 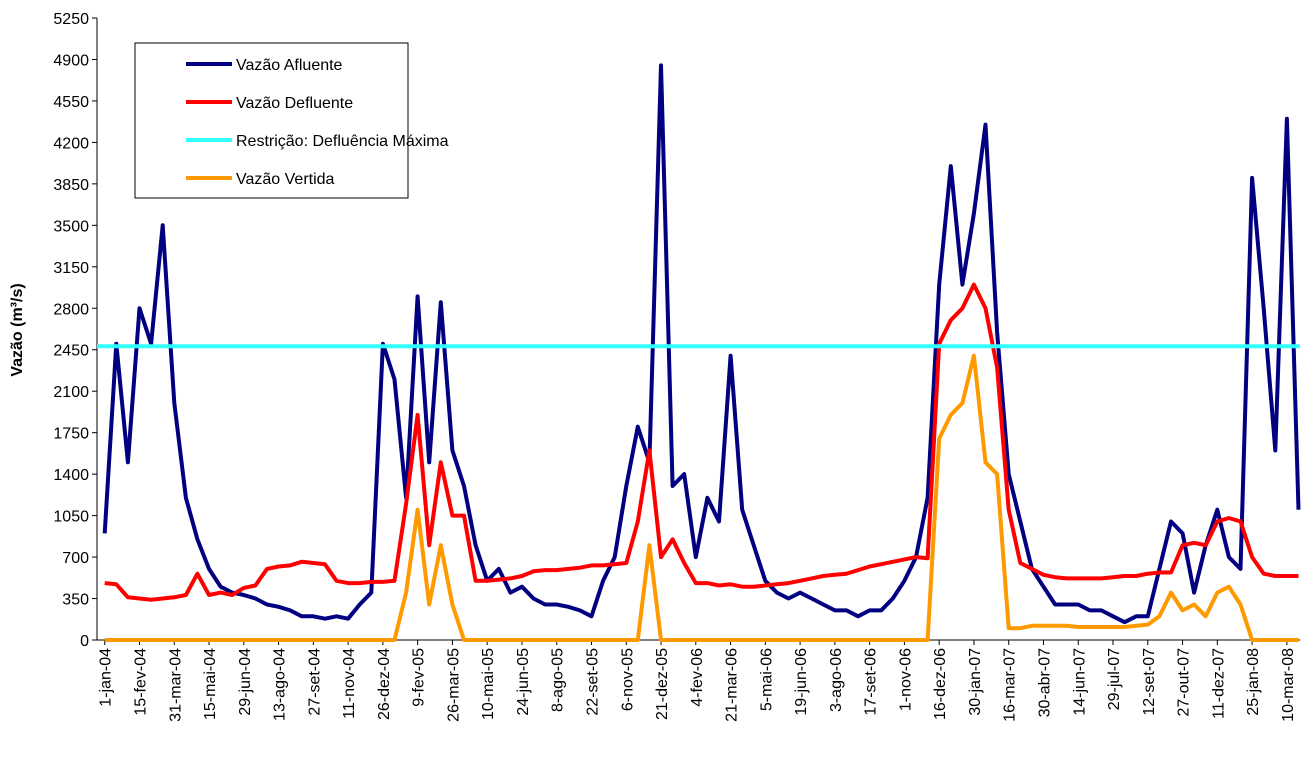 What do you see at coordinates (71, 309) in the screenshot?
I see `y-tick-label: 2800` at bounding box center [71, 309].